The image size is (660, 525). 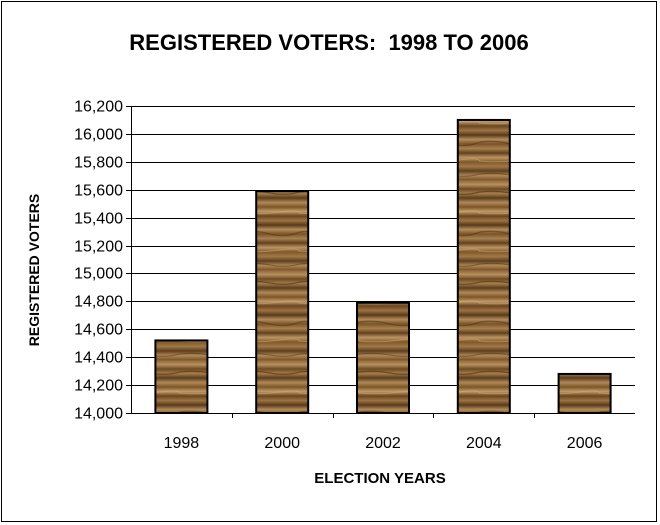 What do you see at coordinates (329, 42) in the screenshot?
I see `chart-title: REGISTERED VOTERS: 1998 TO 2006` at bounding box center [329, 42].